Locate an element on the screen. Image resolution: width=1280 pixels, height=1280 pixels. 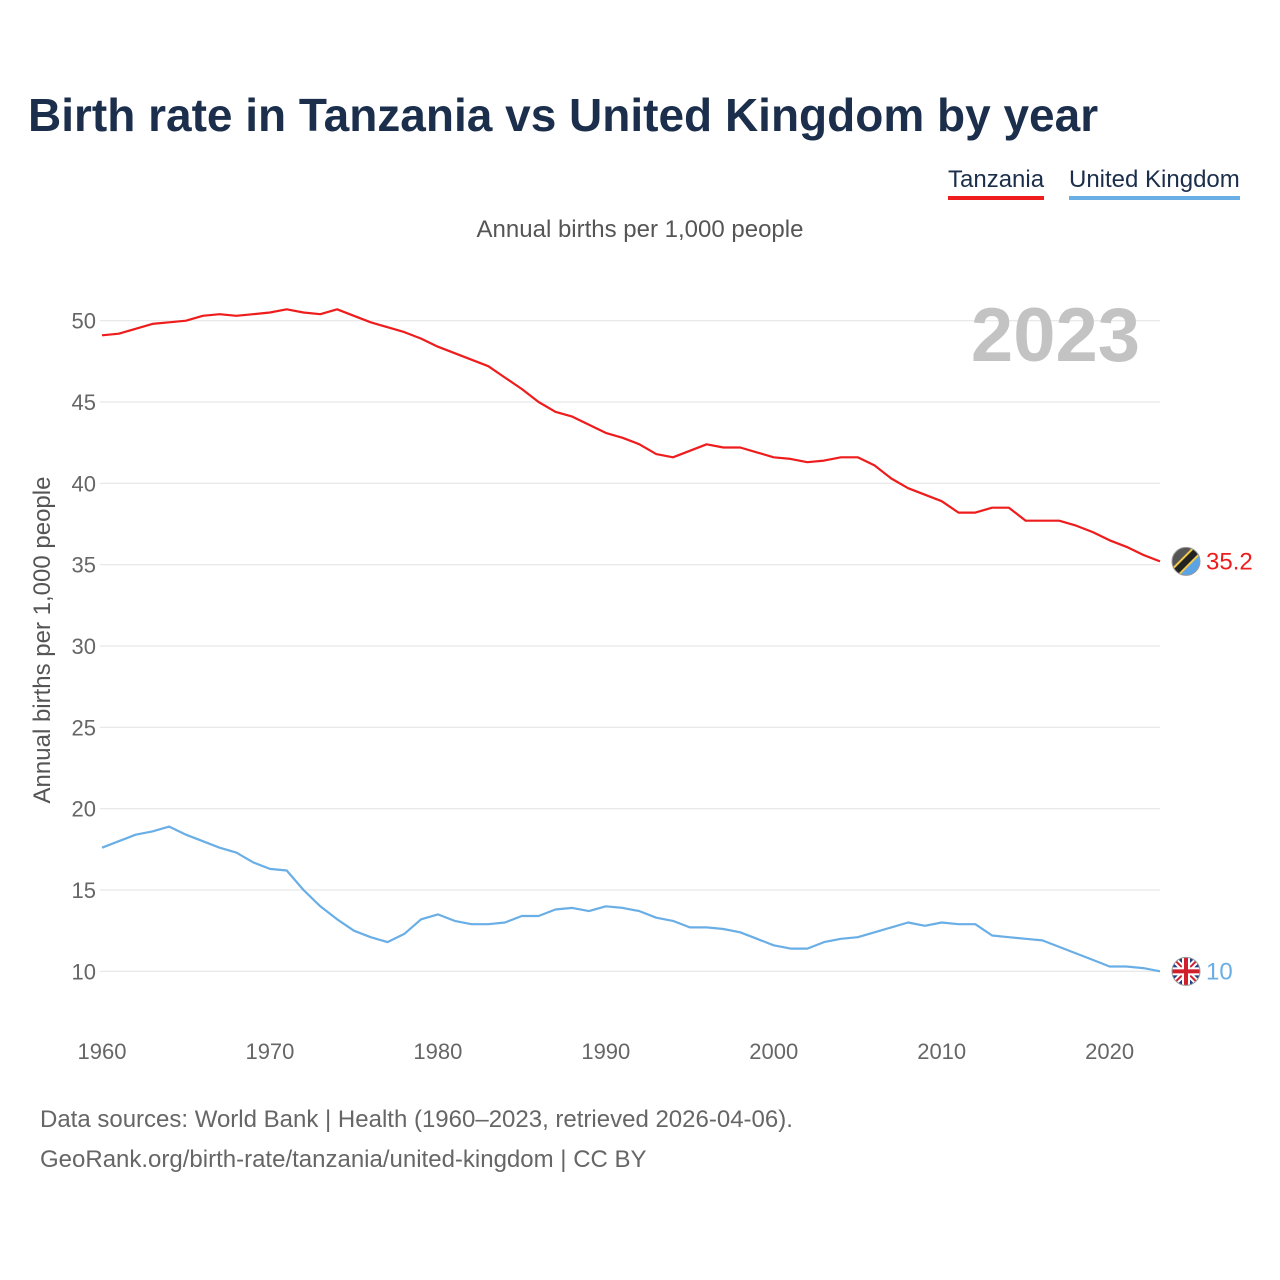
x-axis-ticks: 1960 1970 1980 1990 2000 2010 2020 is located at coordinates (606, 1051).